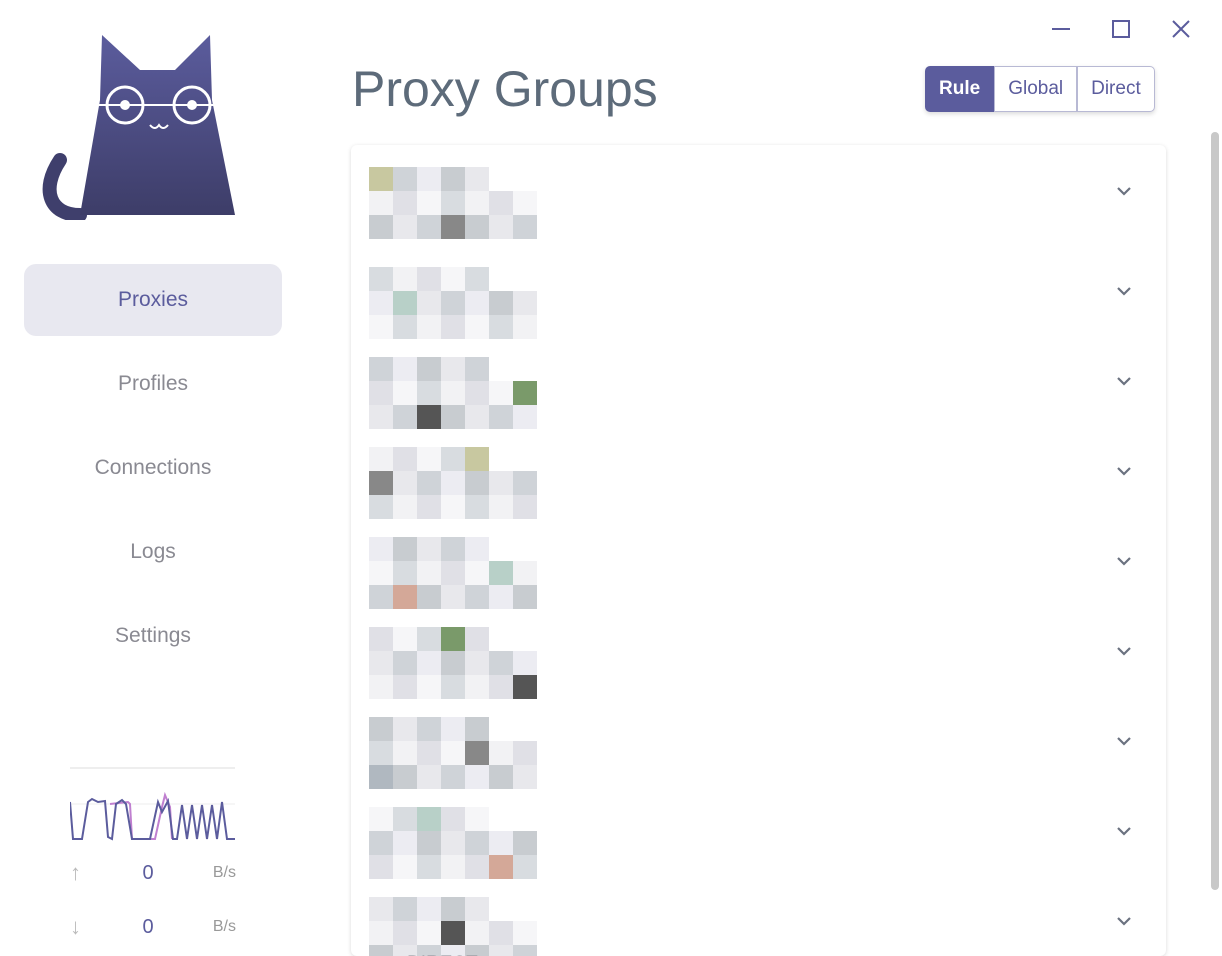  Describe the element at coordinates (153, 300) in the screenshot. I see `sidebar-item-proxies: Proxies` at that location.